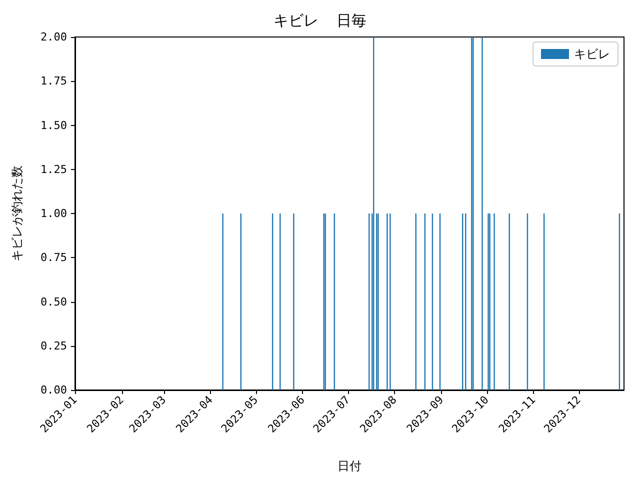 This screenshot has height=480, width=640. What do you see at coordinates (17, 214) in the screenshot?
I see `y-axis-title: キビレが釣れた数` at bounding box center [17, 214].